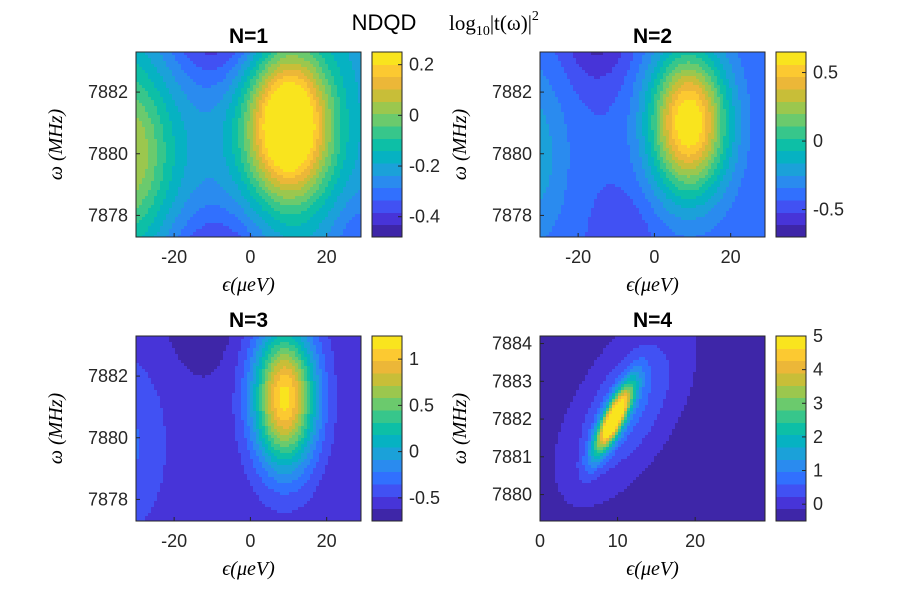  Describe the element at coordinates (512, 457) in the screenshot. I see `y-tick-label: 7881` at that location.